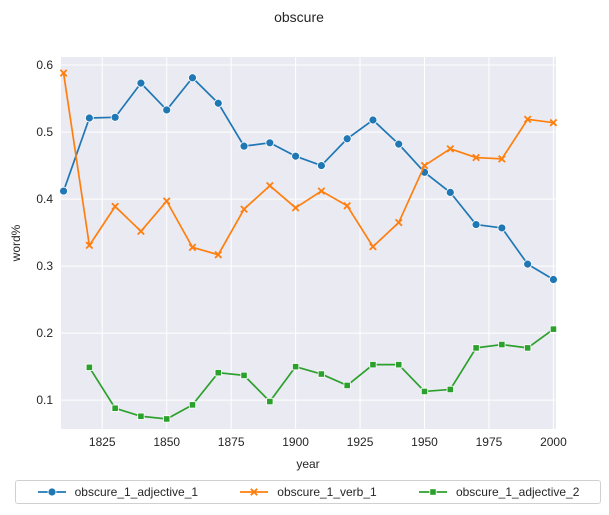 The width and height of the screenshot is (609, 515). Describe the element at coordinates (553, 442) in the screenshot. I see `x-tick-label: 2000` at that location.